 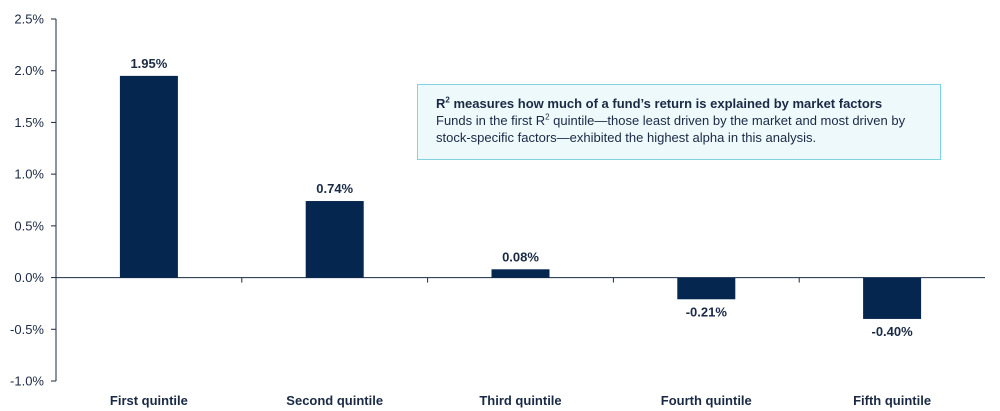 I want to click on y-tick-label: 2.5%, so click(x=29, y=19).